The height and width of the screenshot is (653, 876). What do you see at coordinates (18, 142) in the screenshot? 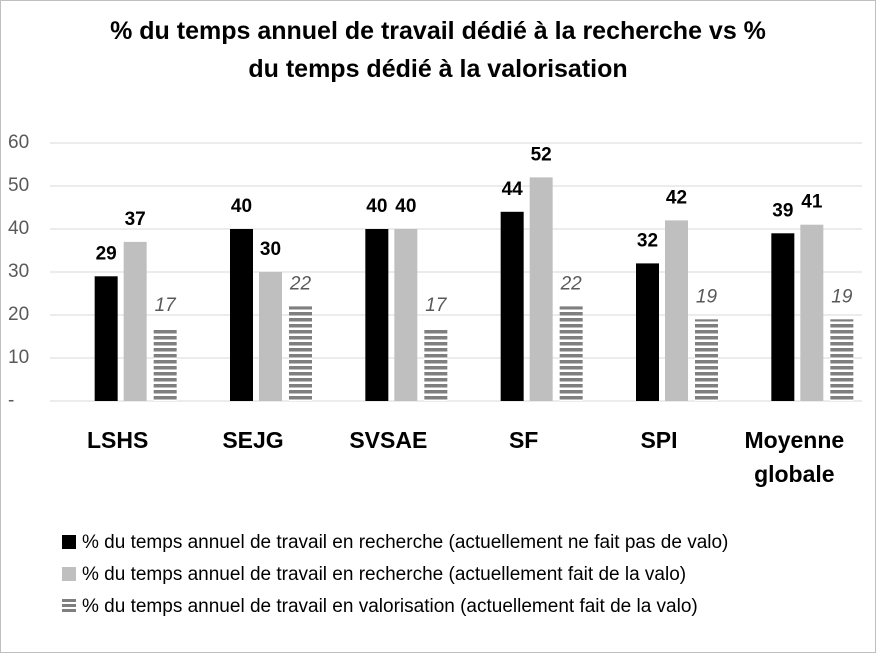
I see `y-tick-label: 60` at bounding box center [18, 142].